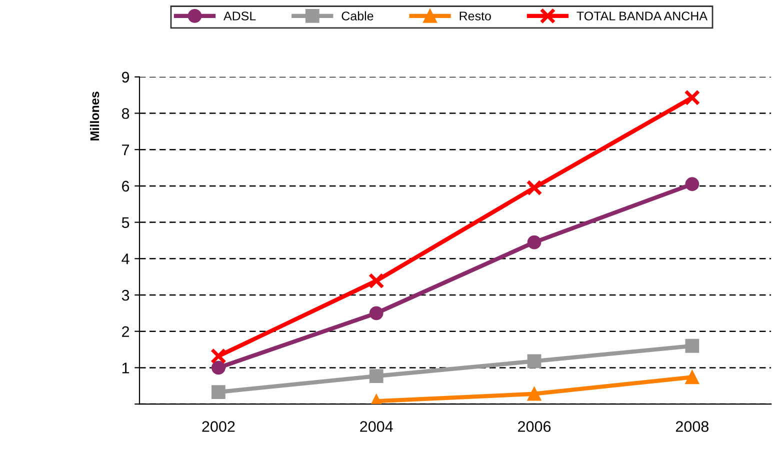  What do you see at coordinates (126, 331) in the screenshot?
I see `y-tick-label: 2` at bounding box center [126, 331].